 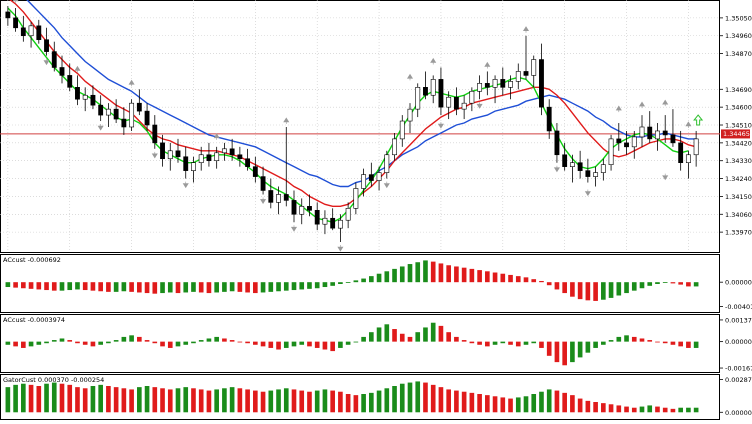 What do you see at coordinates (698, 120) in the screenshot?
I see `signal-arrow-up` at bounding box center [698, 120].